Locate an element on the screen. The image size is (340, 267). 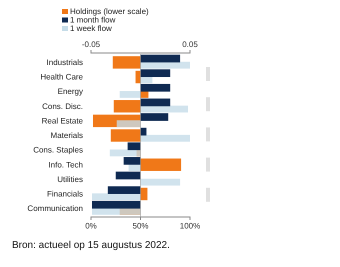
y-tick-label: Financials is located at coordinates (64, 194).